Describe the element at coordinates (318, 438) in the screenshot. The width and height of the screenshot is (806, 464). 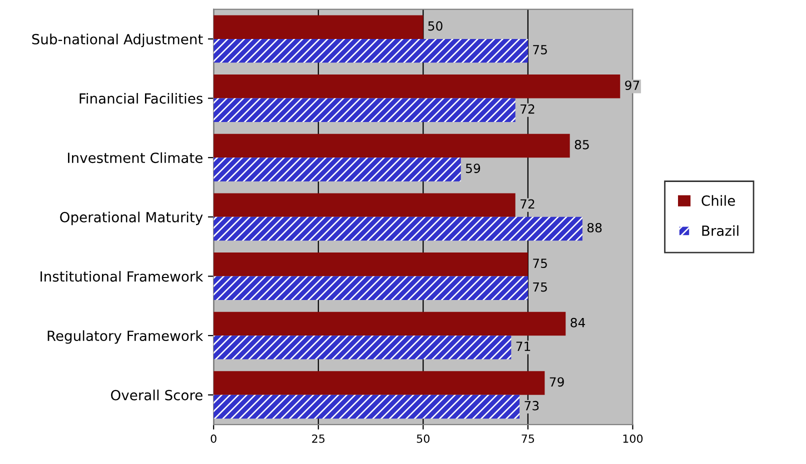
I see `x-tick-label: 25` at that location.